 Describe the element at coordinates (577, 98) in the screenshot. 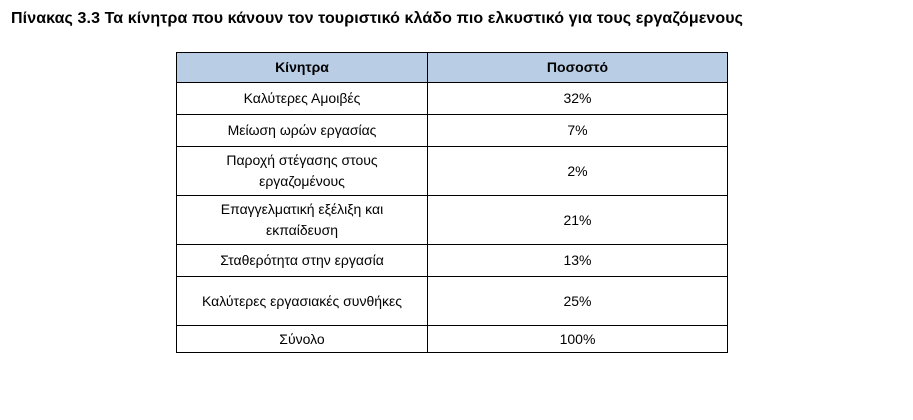

I see `percentage-value: 32%` at that location.